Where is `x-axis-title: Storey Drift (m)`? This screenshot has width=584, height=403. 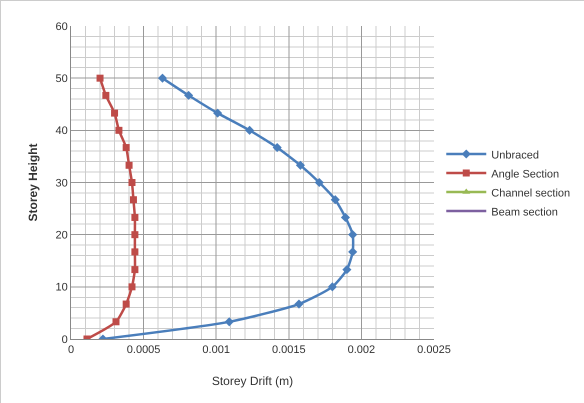
x-axis-title: Storey Drift (m) is located at coordinates (253, 381).